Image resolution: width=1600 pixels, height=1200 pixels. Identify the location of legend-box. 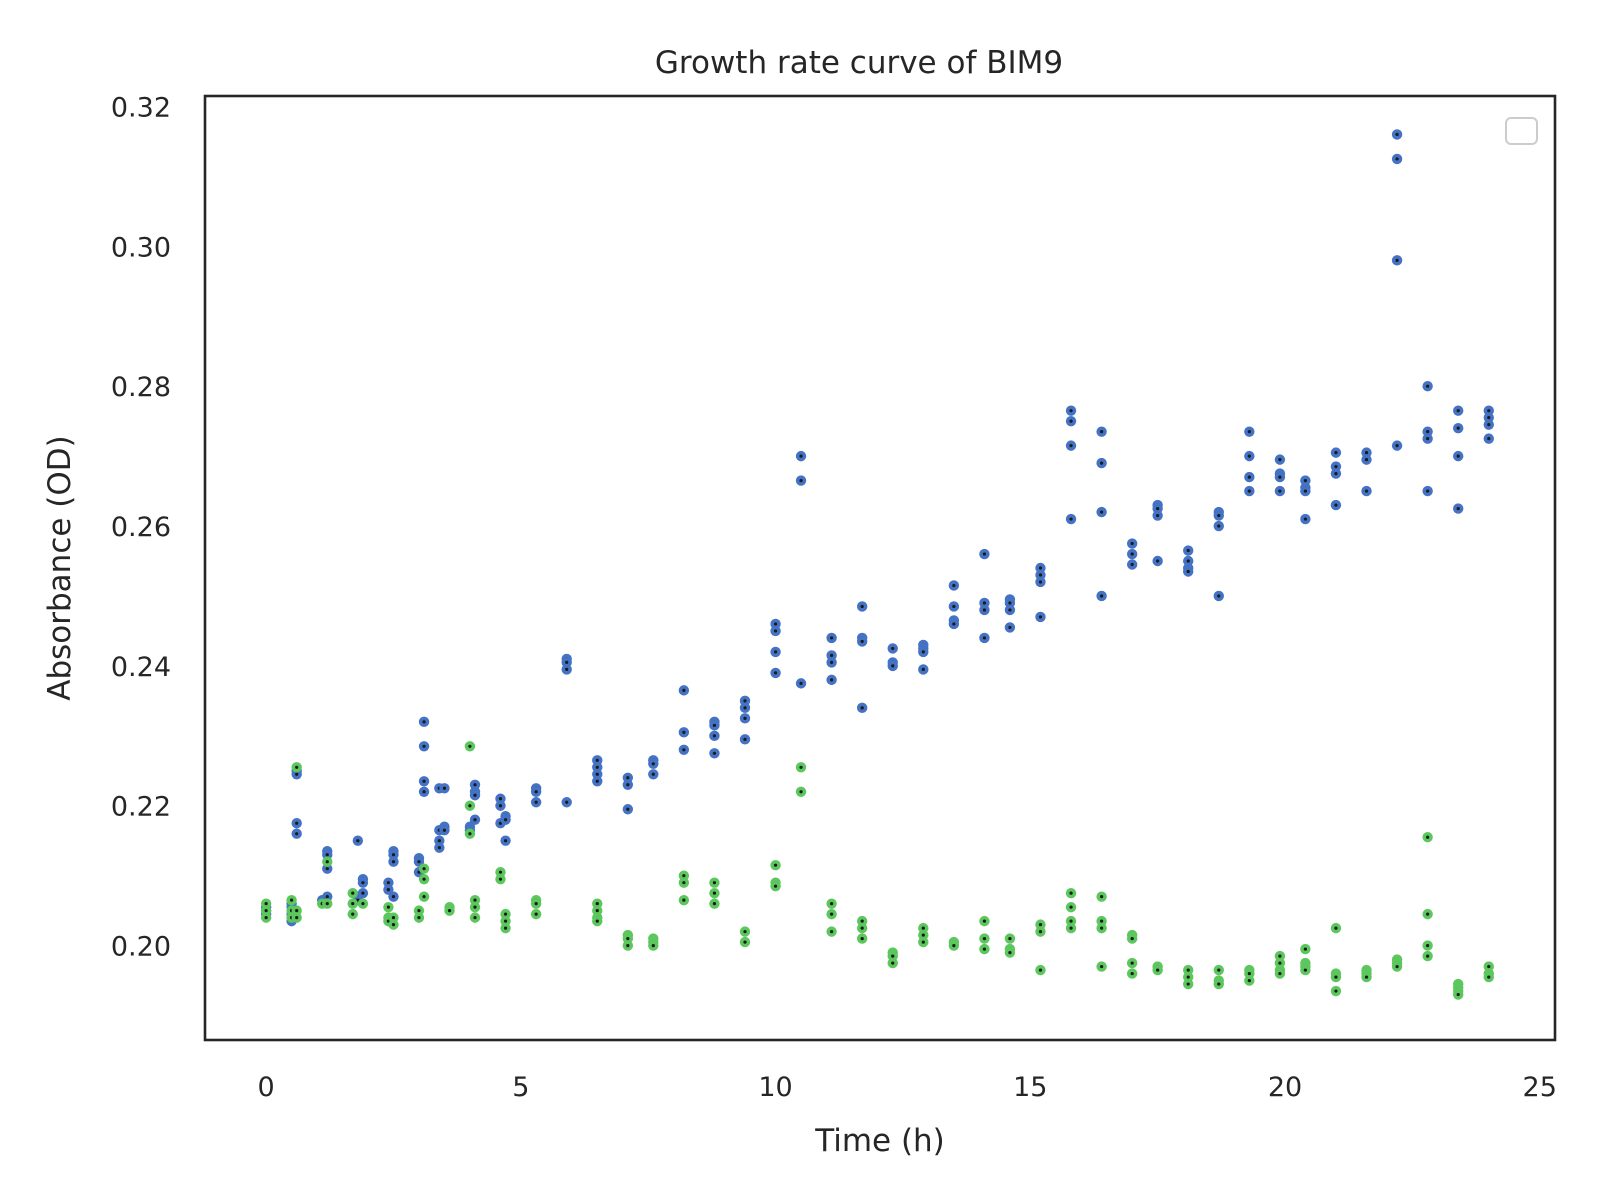
(1521, 131).